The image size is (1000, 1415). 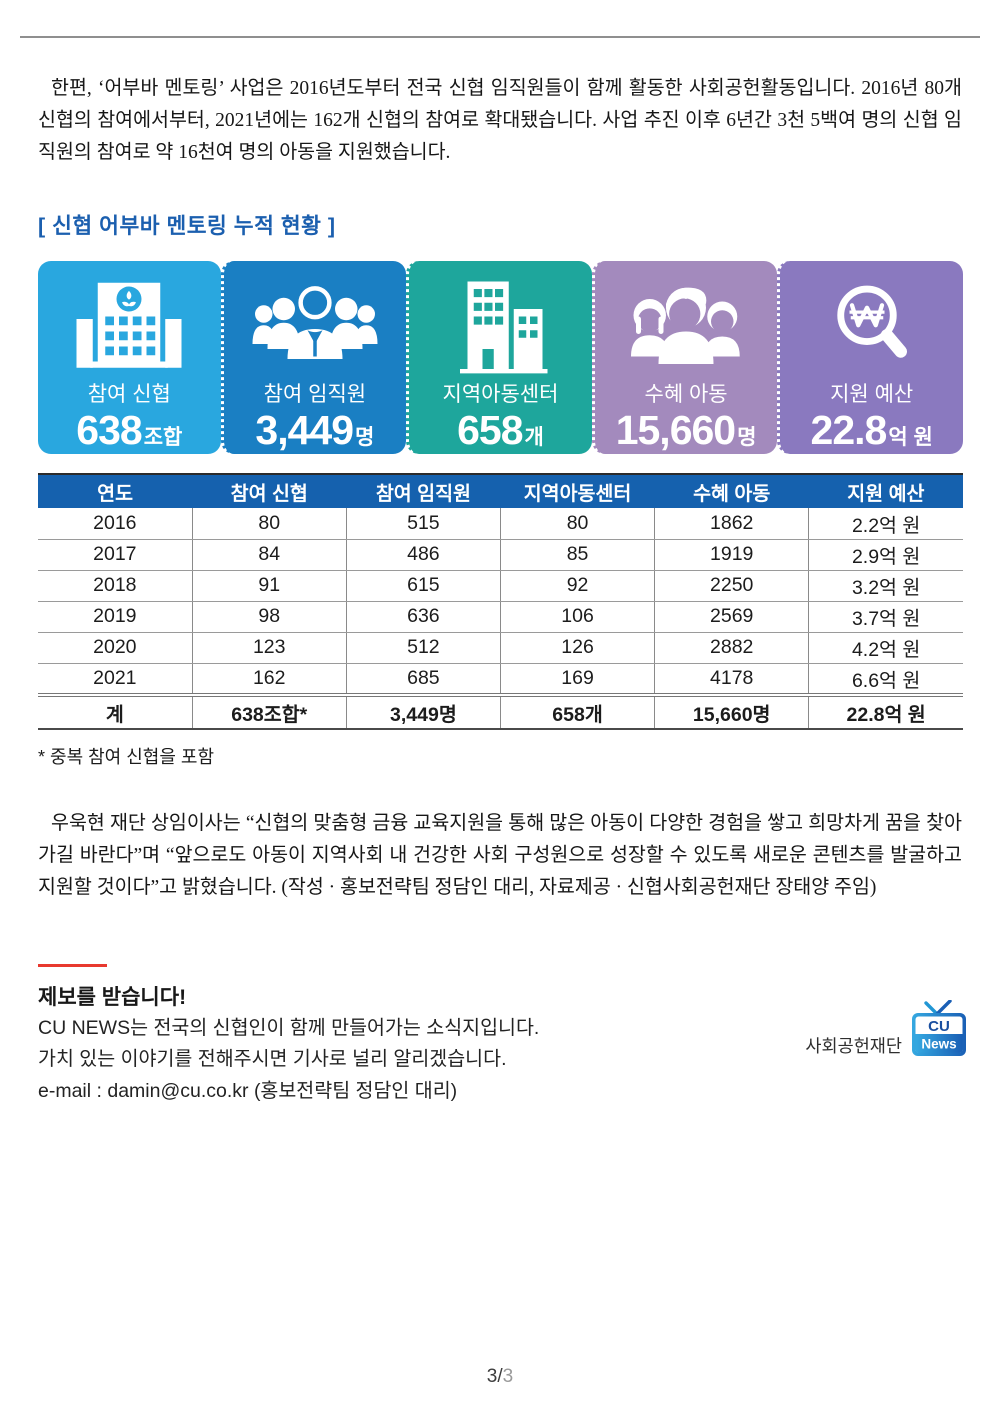 What do you see at coordinates (938, 1044) in the screenshot?
I see `logo-text-news: News` at bounding box center [938, 1044].